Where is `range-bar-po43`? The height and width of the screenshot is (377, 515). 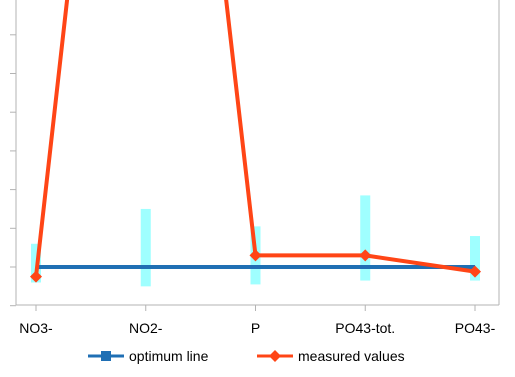
range-bar-po43 is located at coordinates (475, 258).